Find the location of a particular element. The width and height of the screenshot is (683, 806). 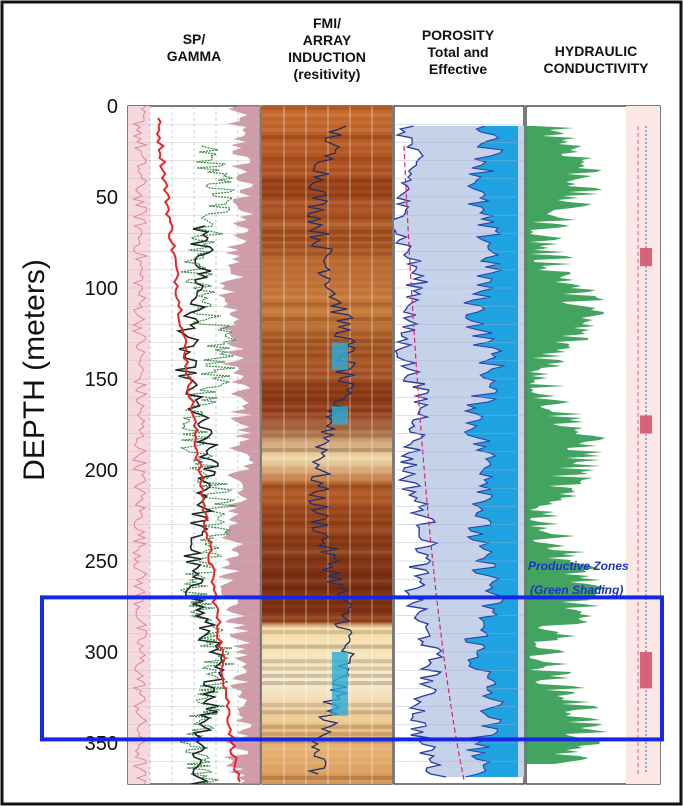

header-fmi-line1: FMI/ is located at coordinates (327, 23).